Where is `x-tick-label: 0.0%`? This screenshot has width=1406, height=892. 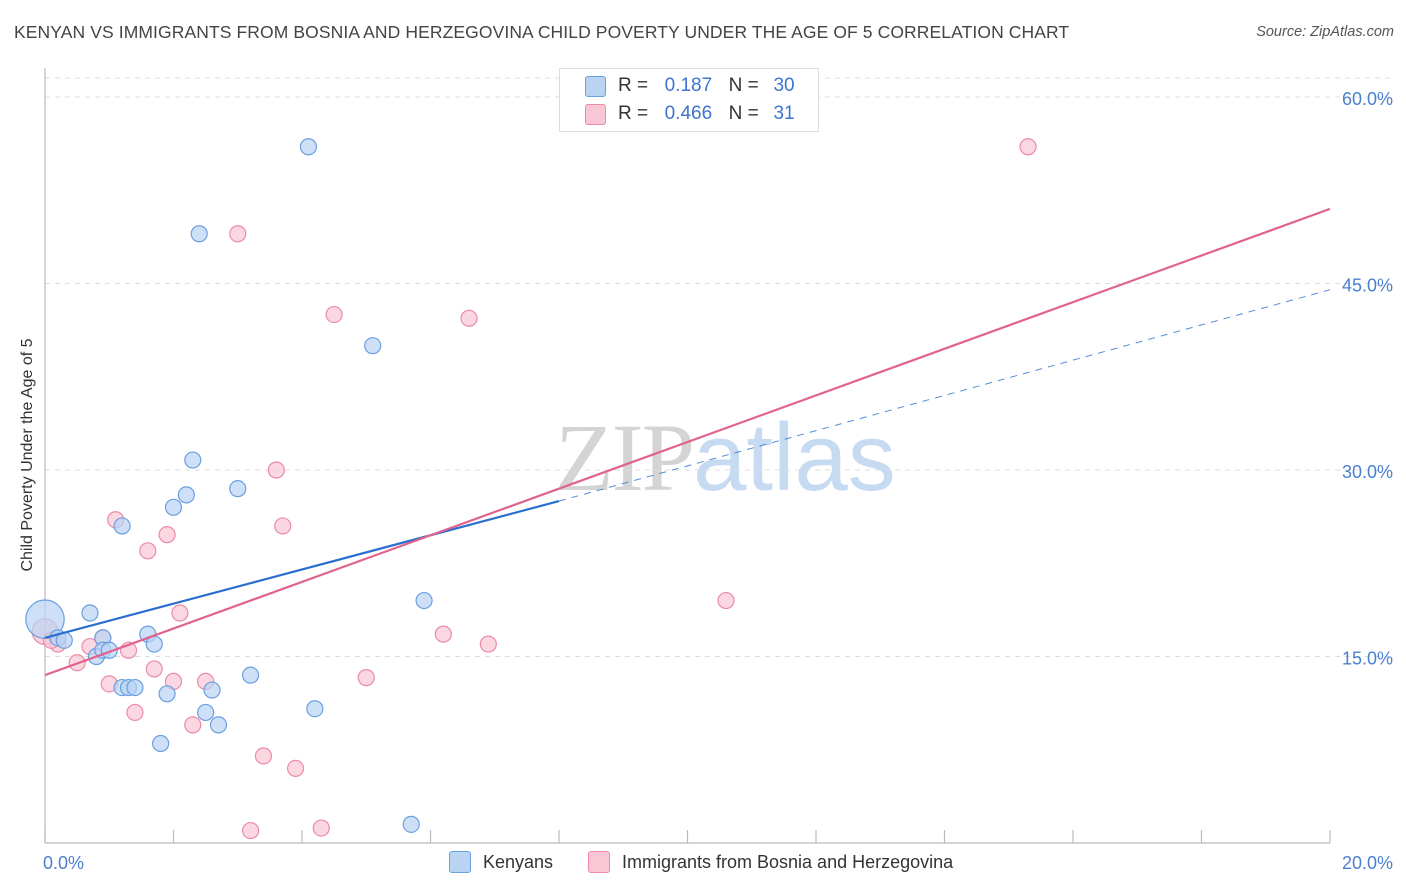
x-tick-label: 0.0% is located at coordinates (63, 863).